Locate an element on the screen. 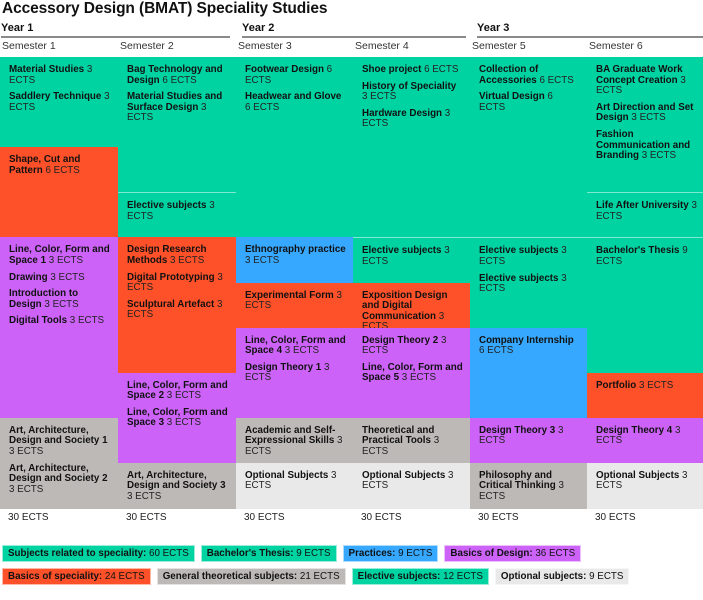  course-item: Design Research Methods 3 ECTS is located at coordinates (178, 255).